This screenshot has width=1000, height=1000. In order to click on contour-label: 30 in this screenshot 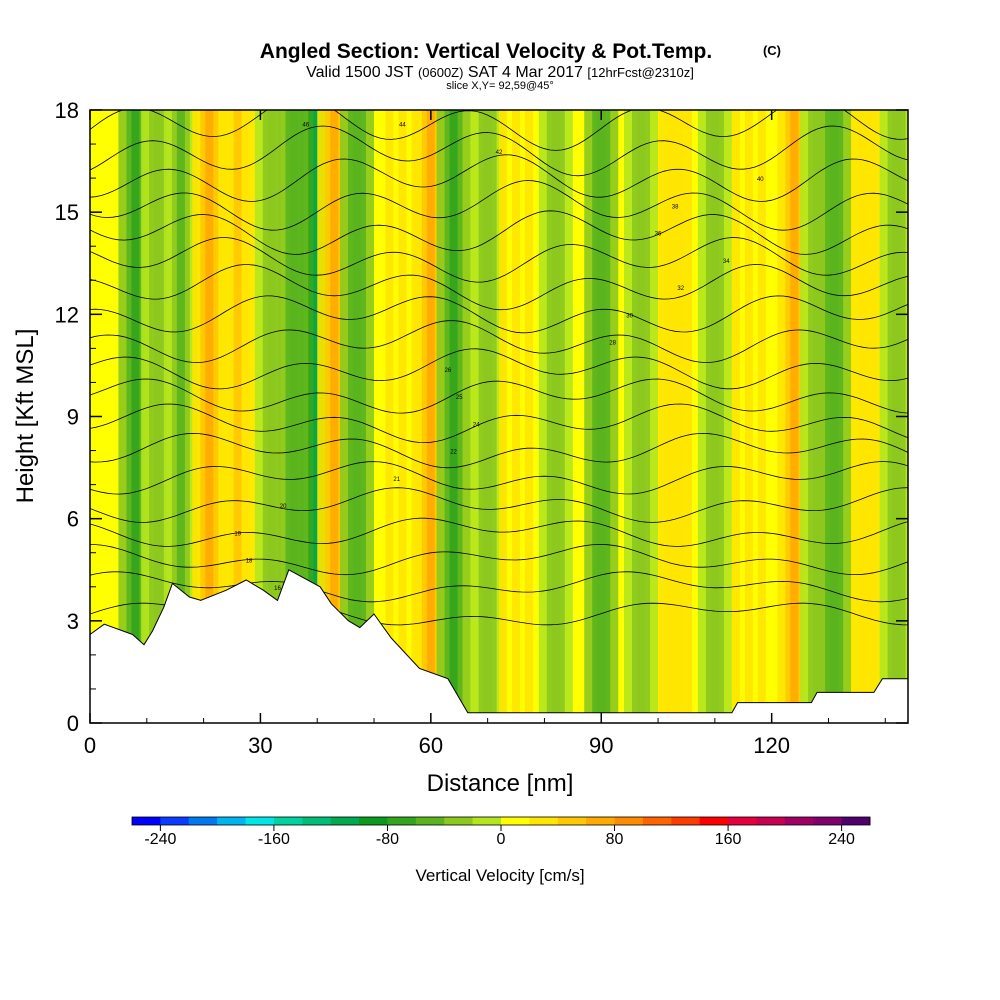, I will do `click(629, 316)`.